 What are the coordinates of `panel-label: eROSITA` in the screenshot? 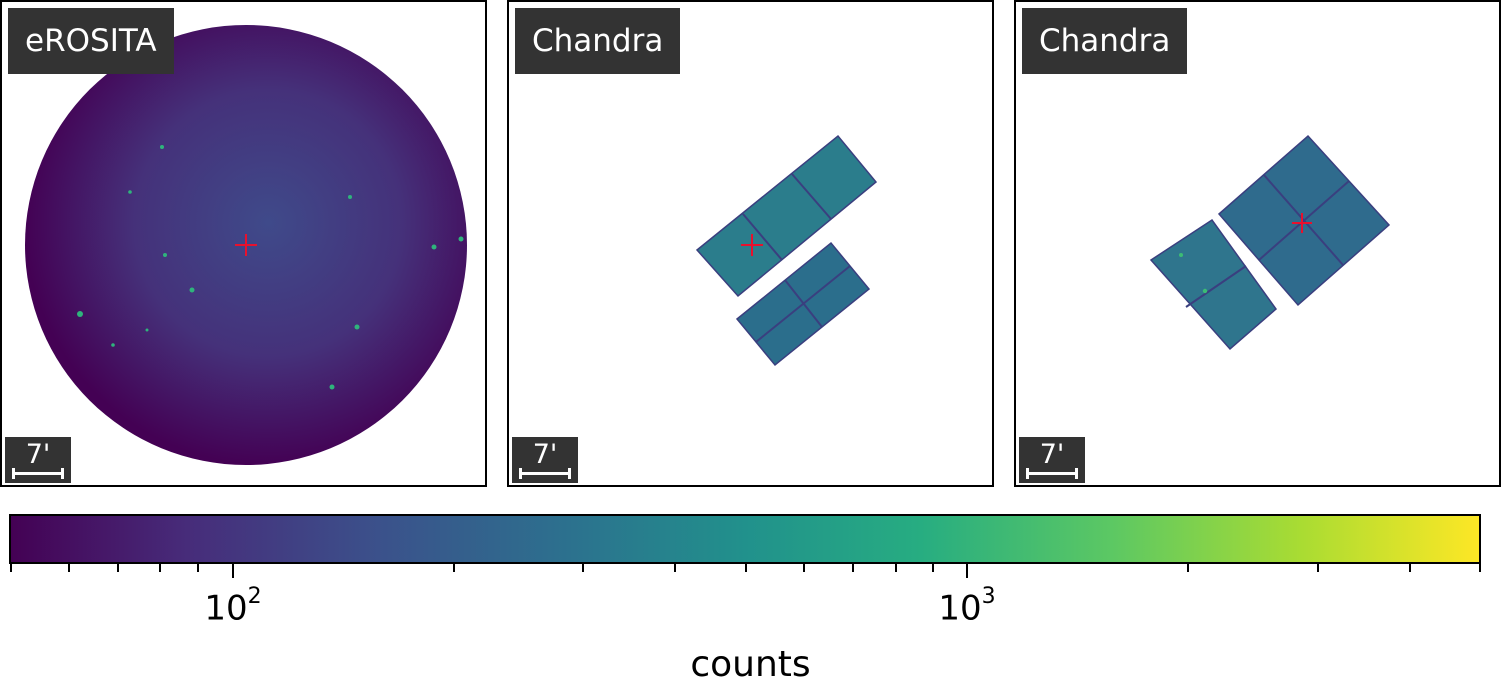 It's located at (91, 41).